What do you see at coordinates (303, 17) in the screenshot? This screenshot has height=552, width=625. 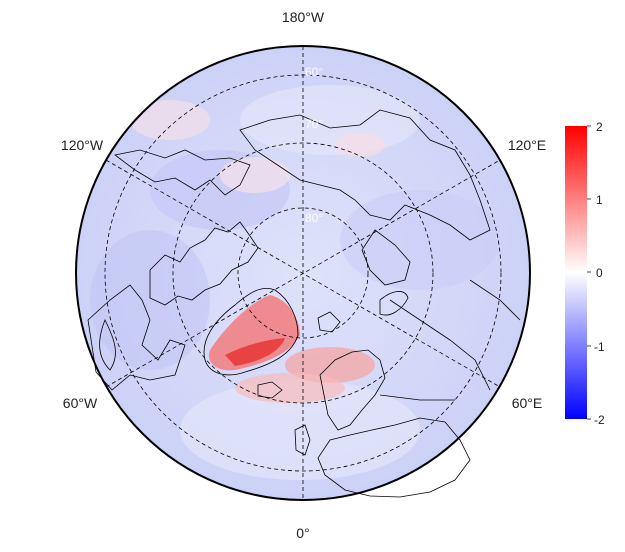 I see `lon-label-top: 180°W` at bounding box center [303, 17].